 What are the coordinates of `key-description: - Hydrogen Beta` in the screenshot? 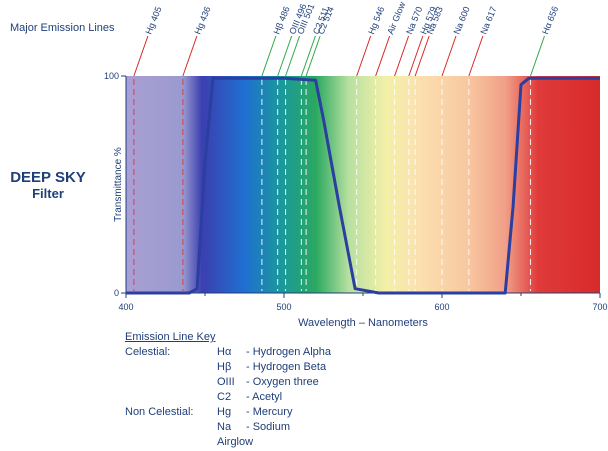 It's located at (286, 367).